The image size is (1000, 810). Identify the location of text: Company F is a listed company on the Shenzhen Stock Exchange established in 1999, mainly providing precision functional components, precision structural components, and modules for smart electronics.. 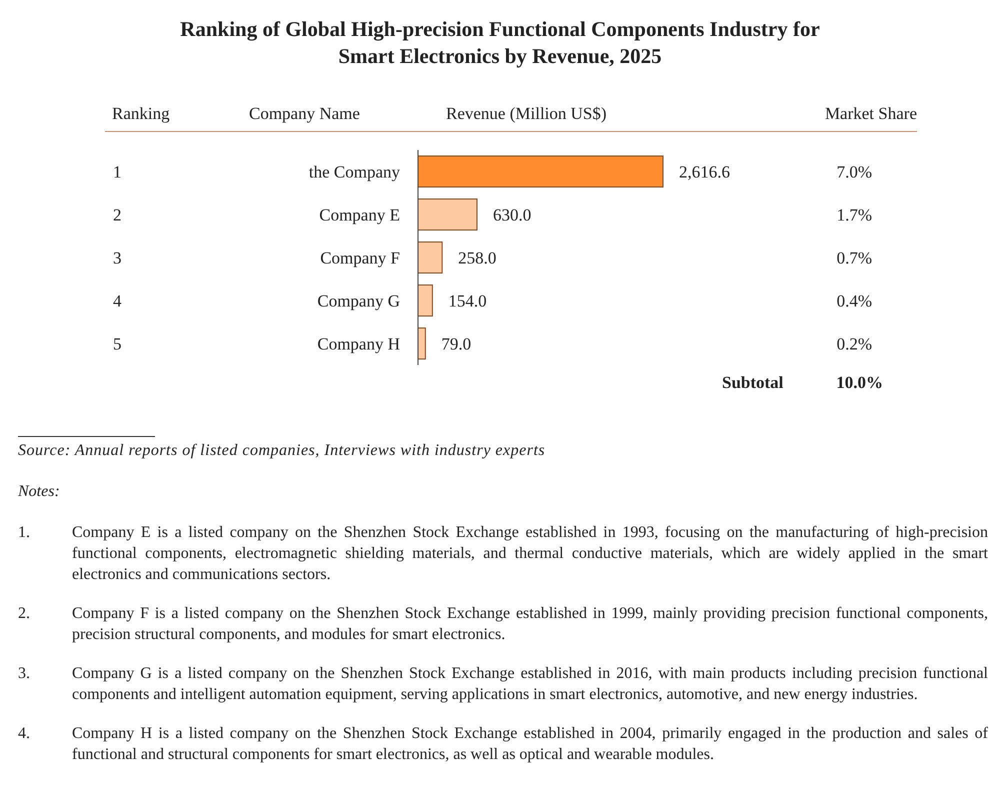
(530, 624).